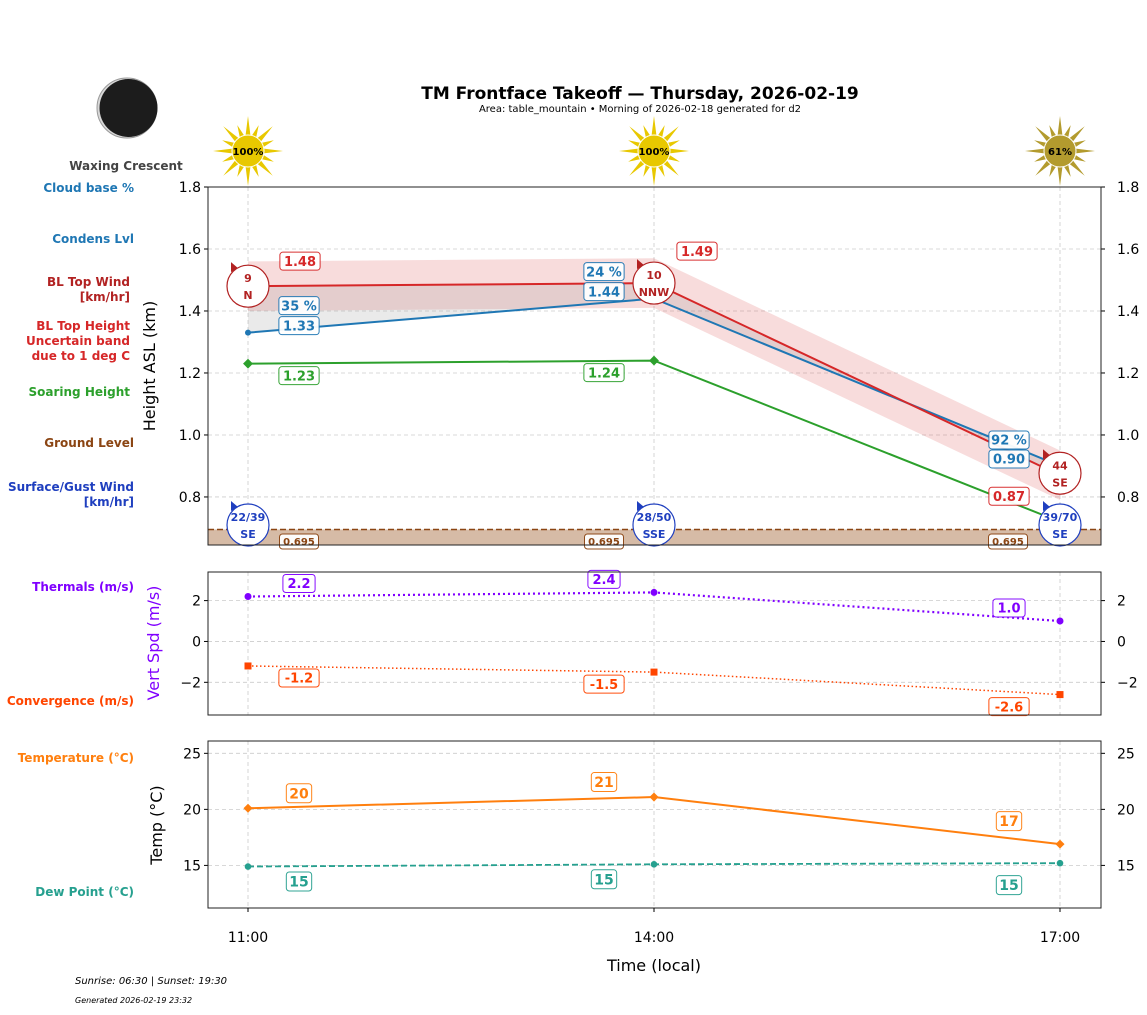 Image resolution: width=1147 pixels, height=1015 pixels. I want to click on y-tick-label: 1.0, so click(190, 436).